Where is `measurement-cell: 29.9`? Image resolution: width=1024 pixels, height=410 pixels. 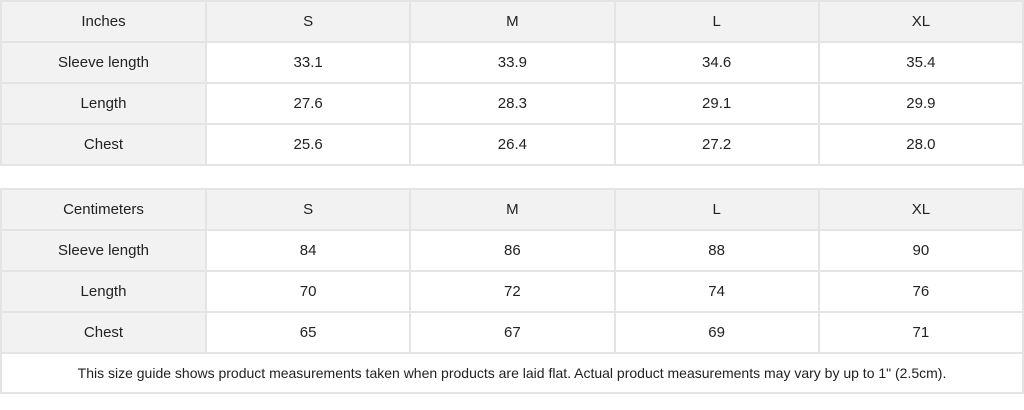
measurement-cell: 29.9 is located at coordinates (920, 103).